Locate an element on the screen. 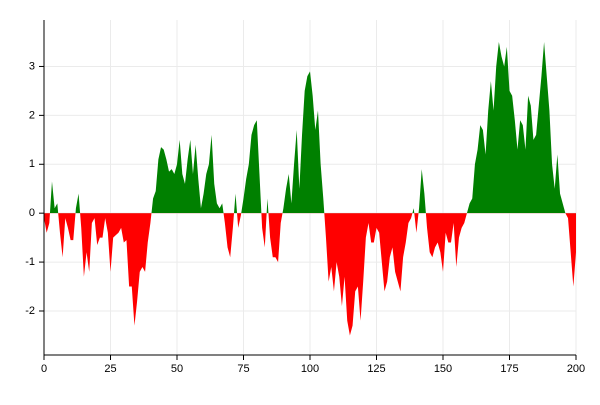 This screenshot has width=600, height=405. x-tick-label: 175 is located at coordinates (509, 369).